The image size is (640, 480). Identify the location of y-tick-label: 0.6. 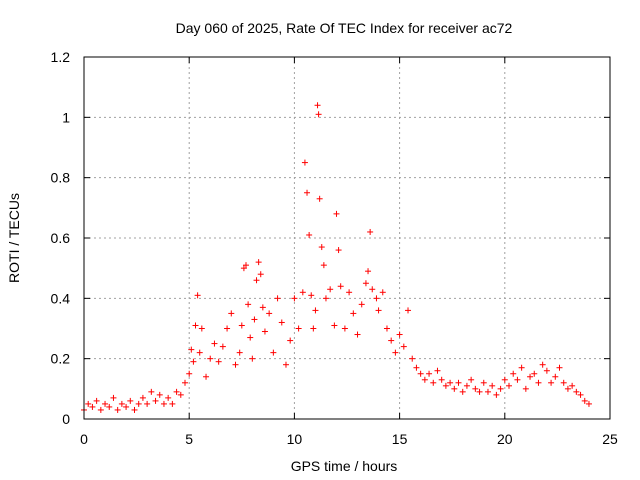
(61, 238).